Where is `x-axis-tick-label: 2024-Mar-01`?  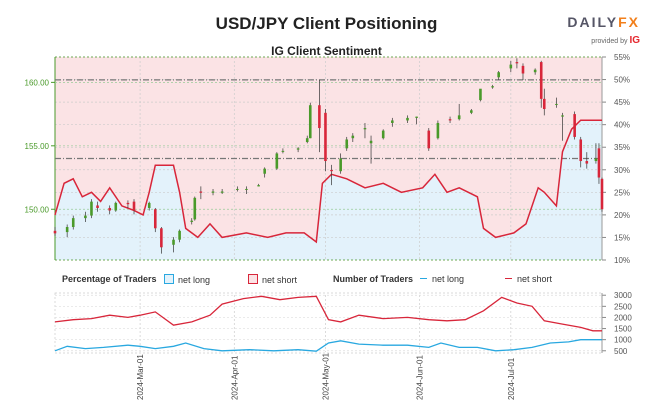 x-axis-tick-label: 2024-Mar-01 is located at coordinates (140, 377).